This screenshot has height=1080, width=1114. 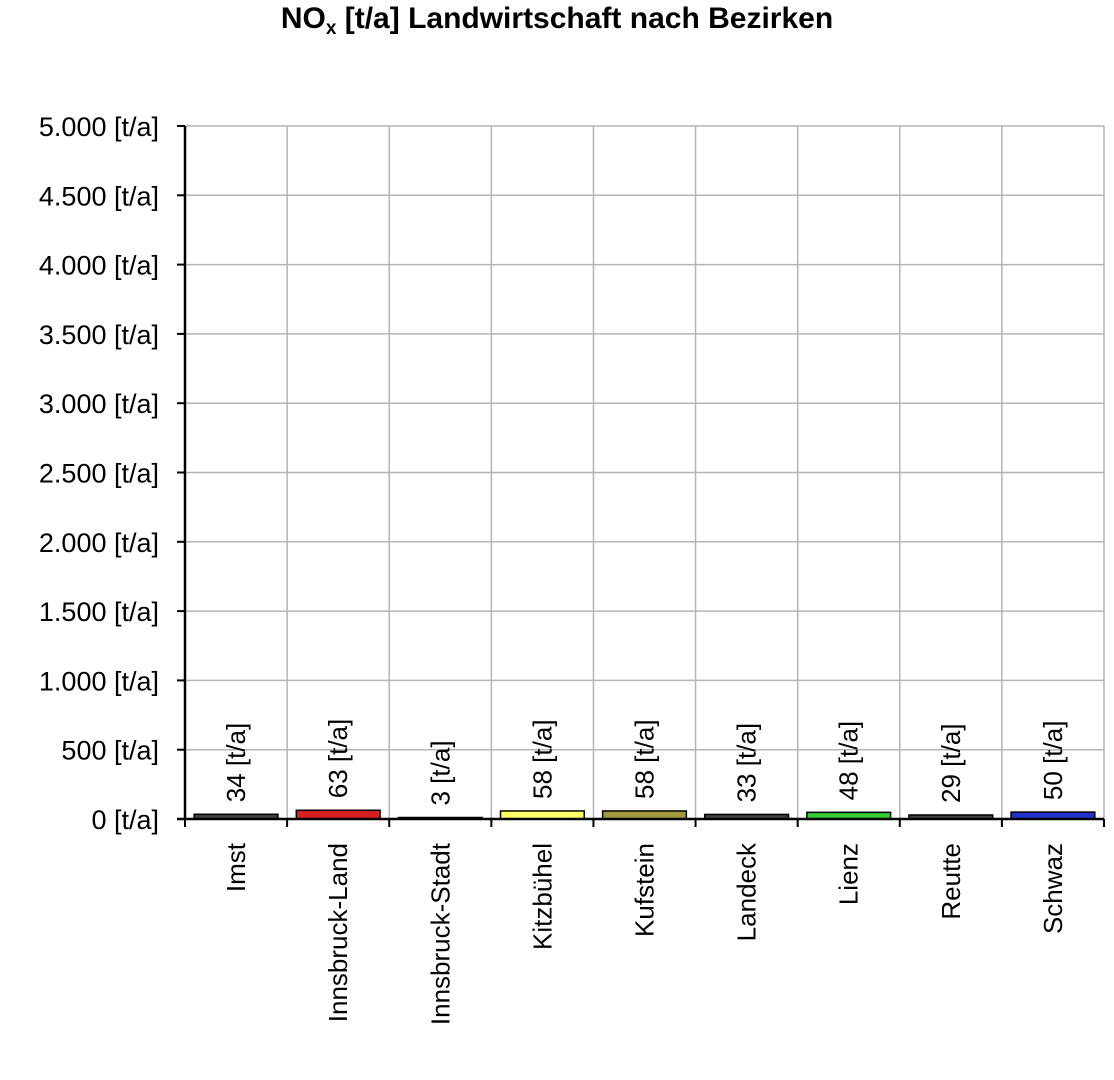 I want to click on chart-title: NOx [t/a] Landwirtschaft nach Bezirken, so click(x=557, y=20).